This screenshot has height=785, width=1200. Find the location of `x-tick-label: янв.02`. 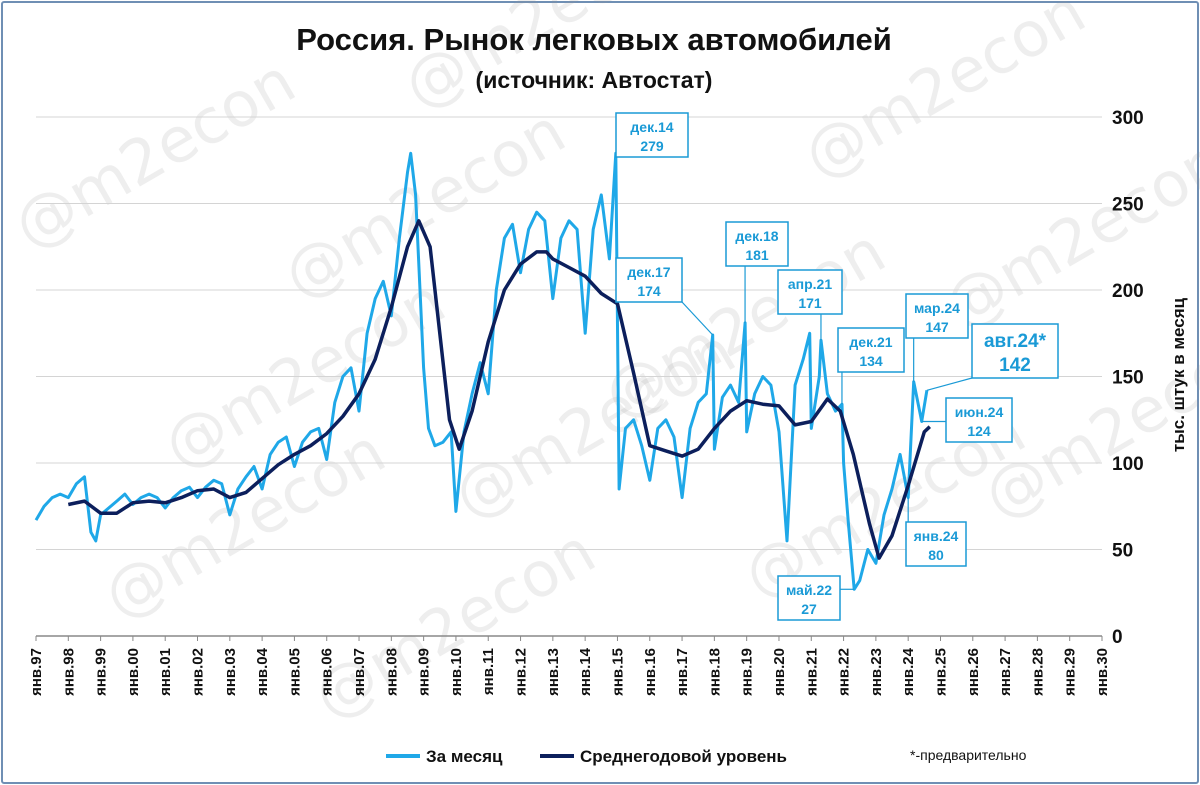

x-tick-label: янв.02 is located at coordinates (198, 672).